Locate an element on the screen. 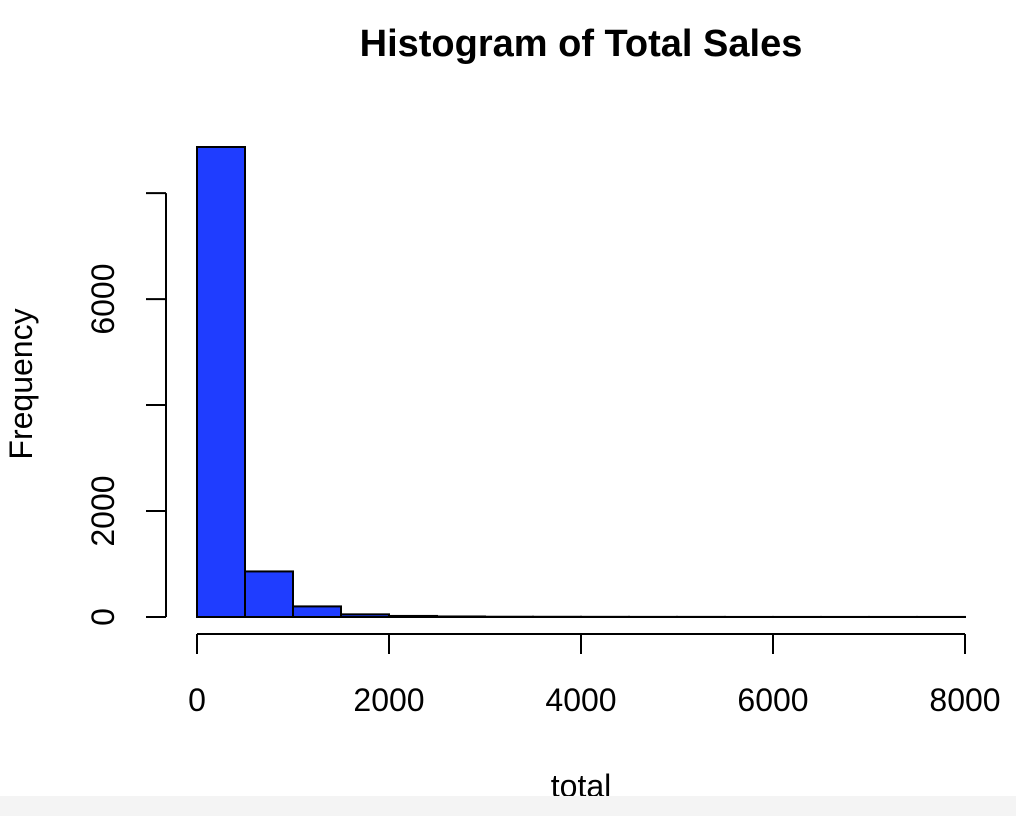 This screenshot has height=816, width=1016. y-axis-label: Frequency is located at coordinates (21, 383).